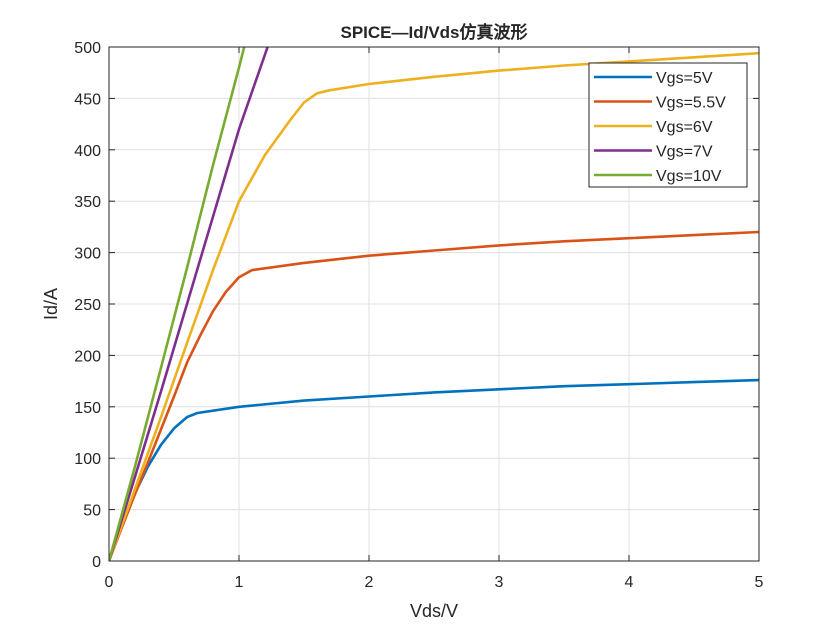 This screenshot has width=840, height=630. What do you see at coordinates (87, 305) in the screenshot?
I see `y-tick-label: 250` at bounding box center [87, 305].